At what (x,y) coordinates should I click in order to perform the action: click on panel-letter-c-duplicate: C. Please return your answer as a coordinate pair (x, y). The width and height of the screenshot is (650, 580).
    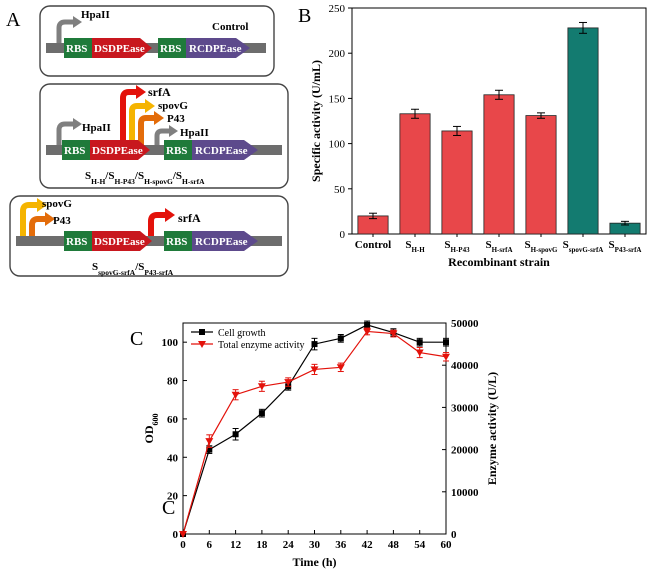
    Looking at the image, I should click on (168, 508).